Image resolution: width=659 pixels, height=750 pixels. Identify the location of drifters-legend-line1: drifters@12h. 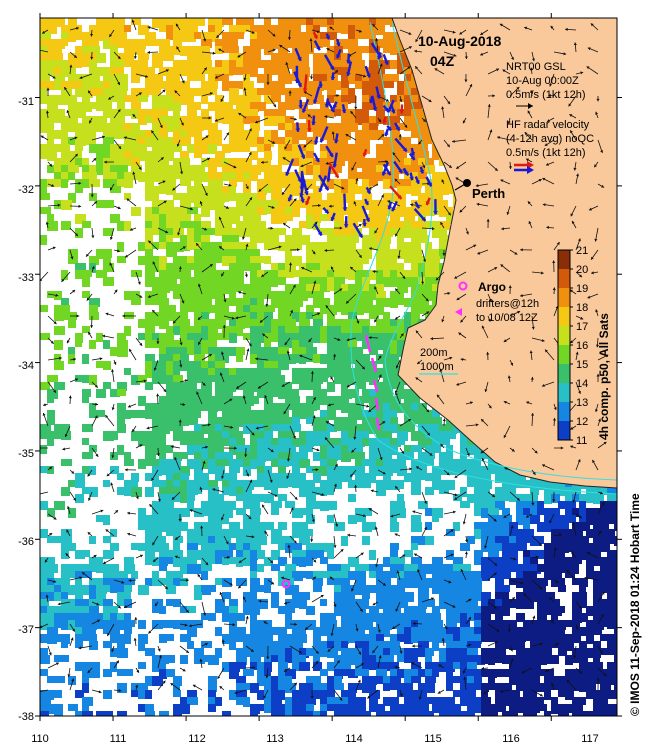
(507, 304).